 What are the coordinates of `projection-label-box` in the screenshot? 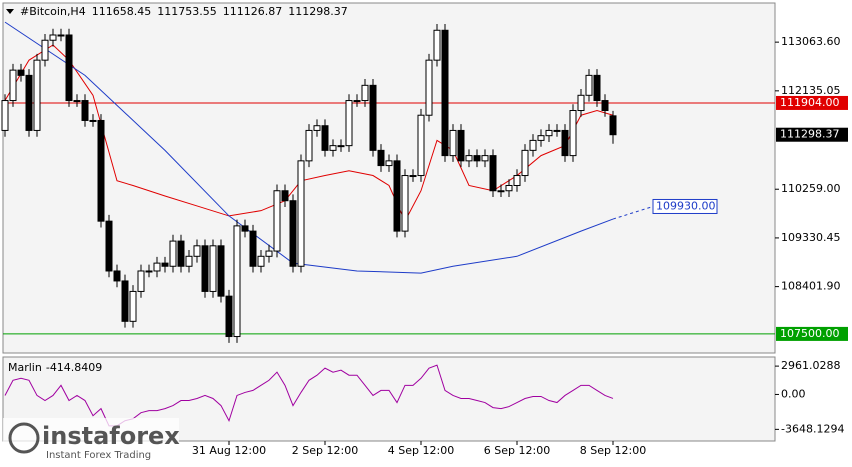 It's located at (685, 206).